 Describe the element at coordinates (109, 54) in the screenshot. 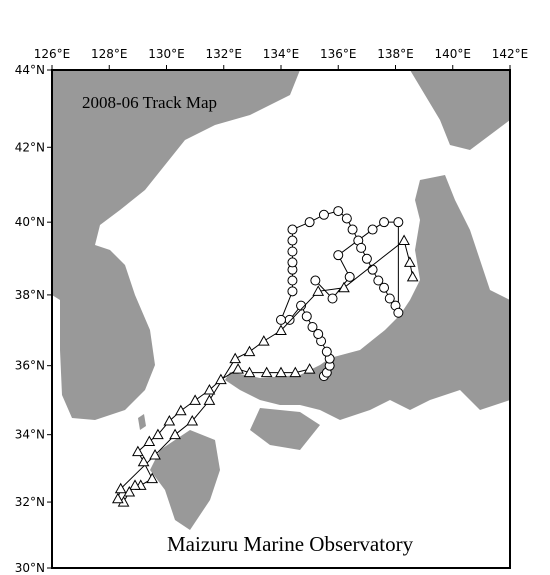

I see `lon-tick-label: 128°E` at that location.